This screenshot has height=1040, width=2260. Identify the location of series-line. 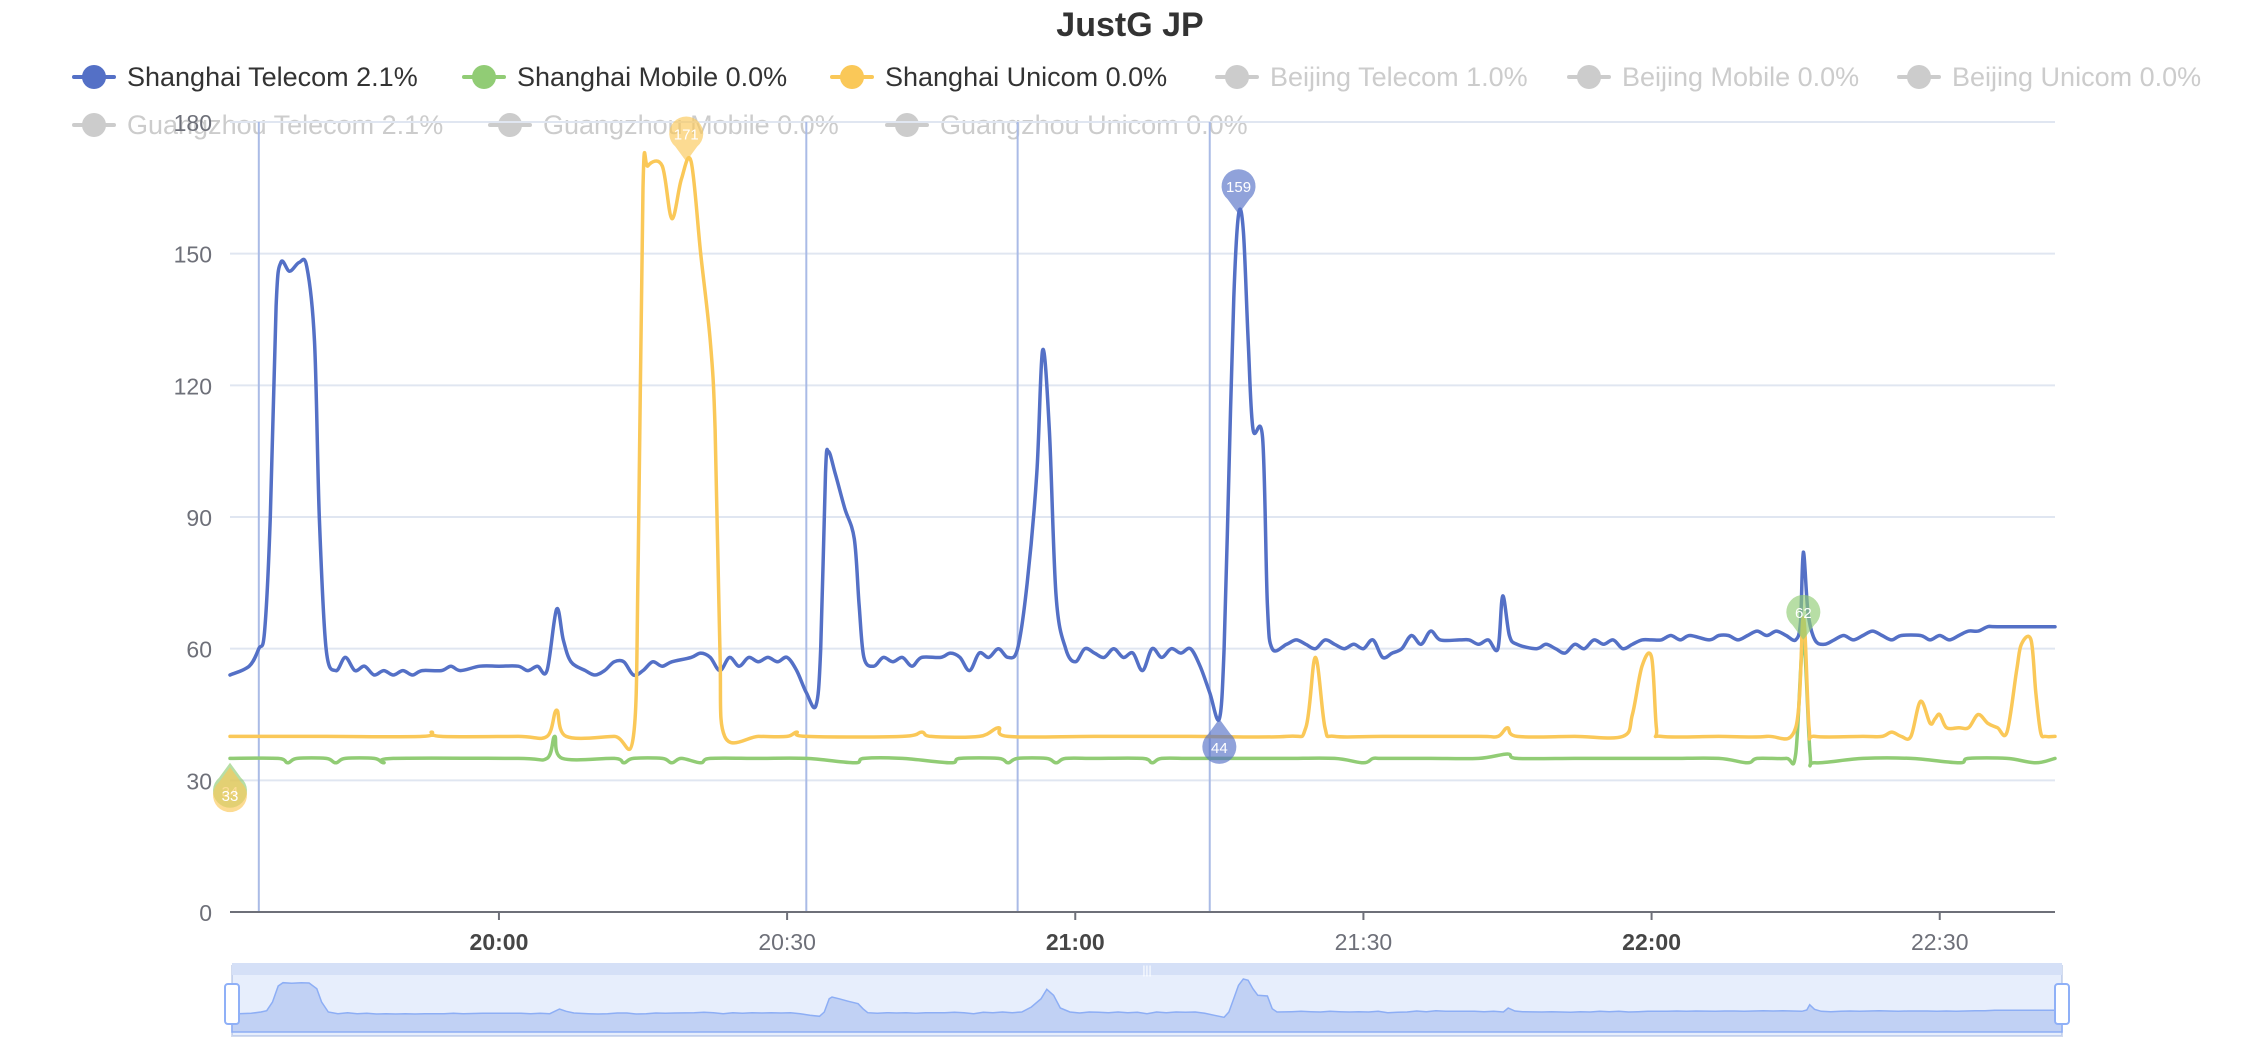
(1142, 703).